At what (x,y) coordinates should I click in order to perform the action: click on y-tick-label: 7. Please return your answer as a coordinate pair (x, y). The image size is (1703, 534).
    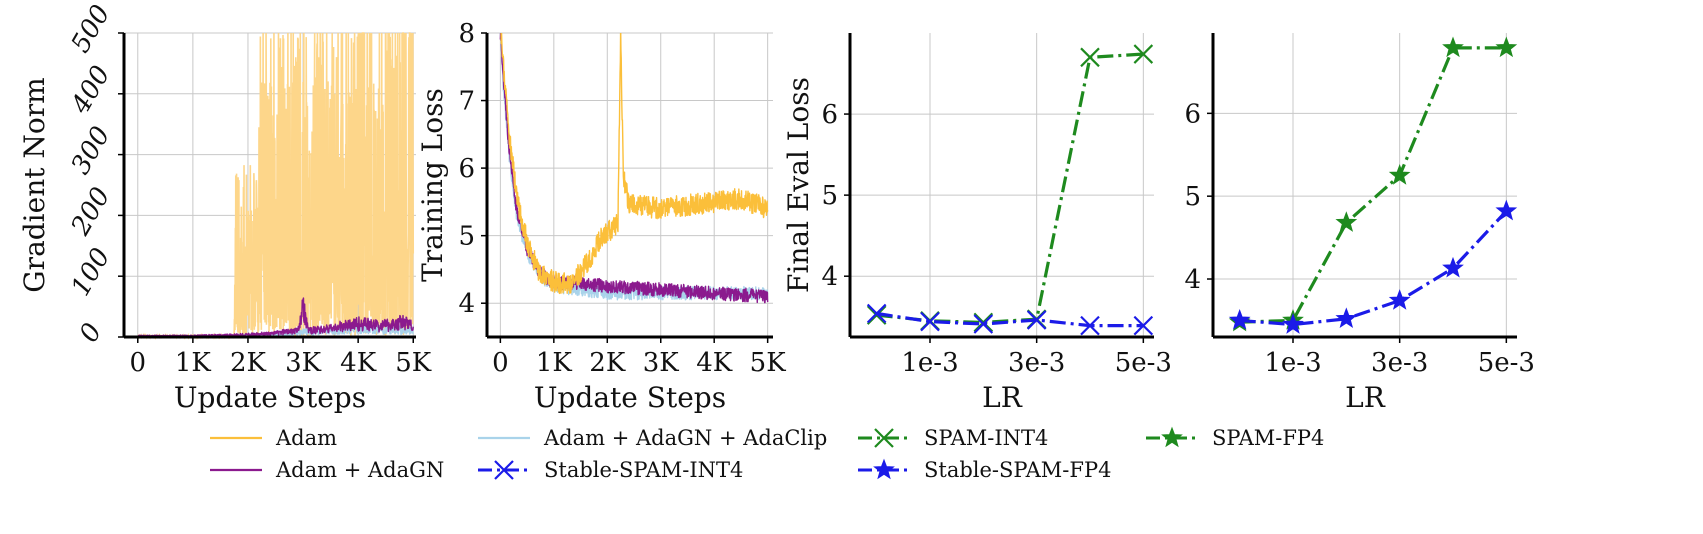
    Looking at the image, I should click on (466, 102).